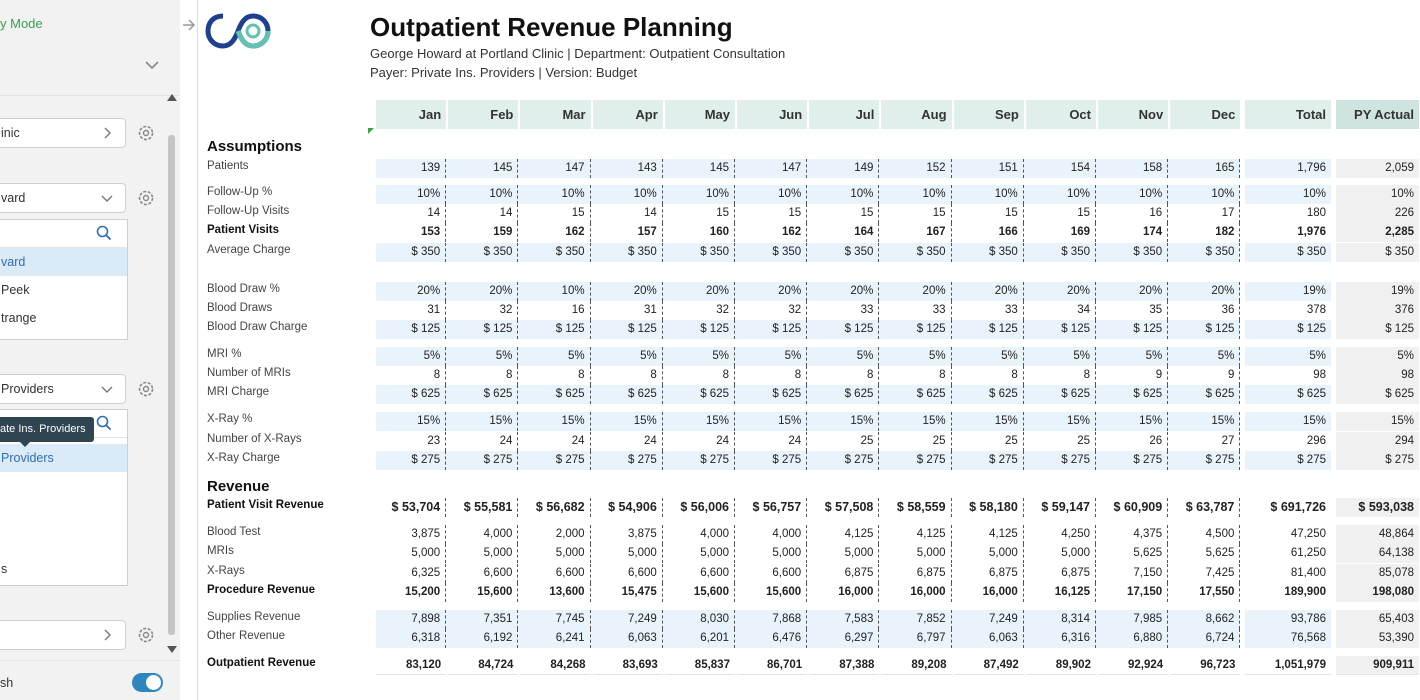 The height and width of the screenshot is (700, 1420). Describe the element at coordinates (844, 232) in the screenshot. I see `table-cell: 164` at that location.